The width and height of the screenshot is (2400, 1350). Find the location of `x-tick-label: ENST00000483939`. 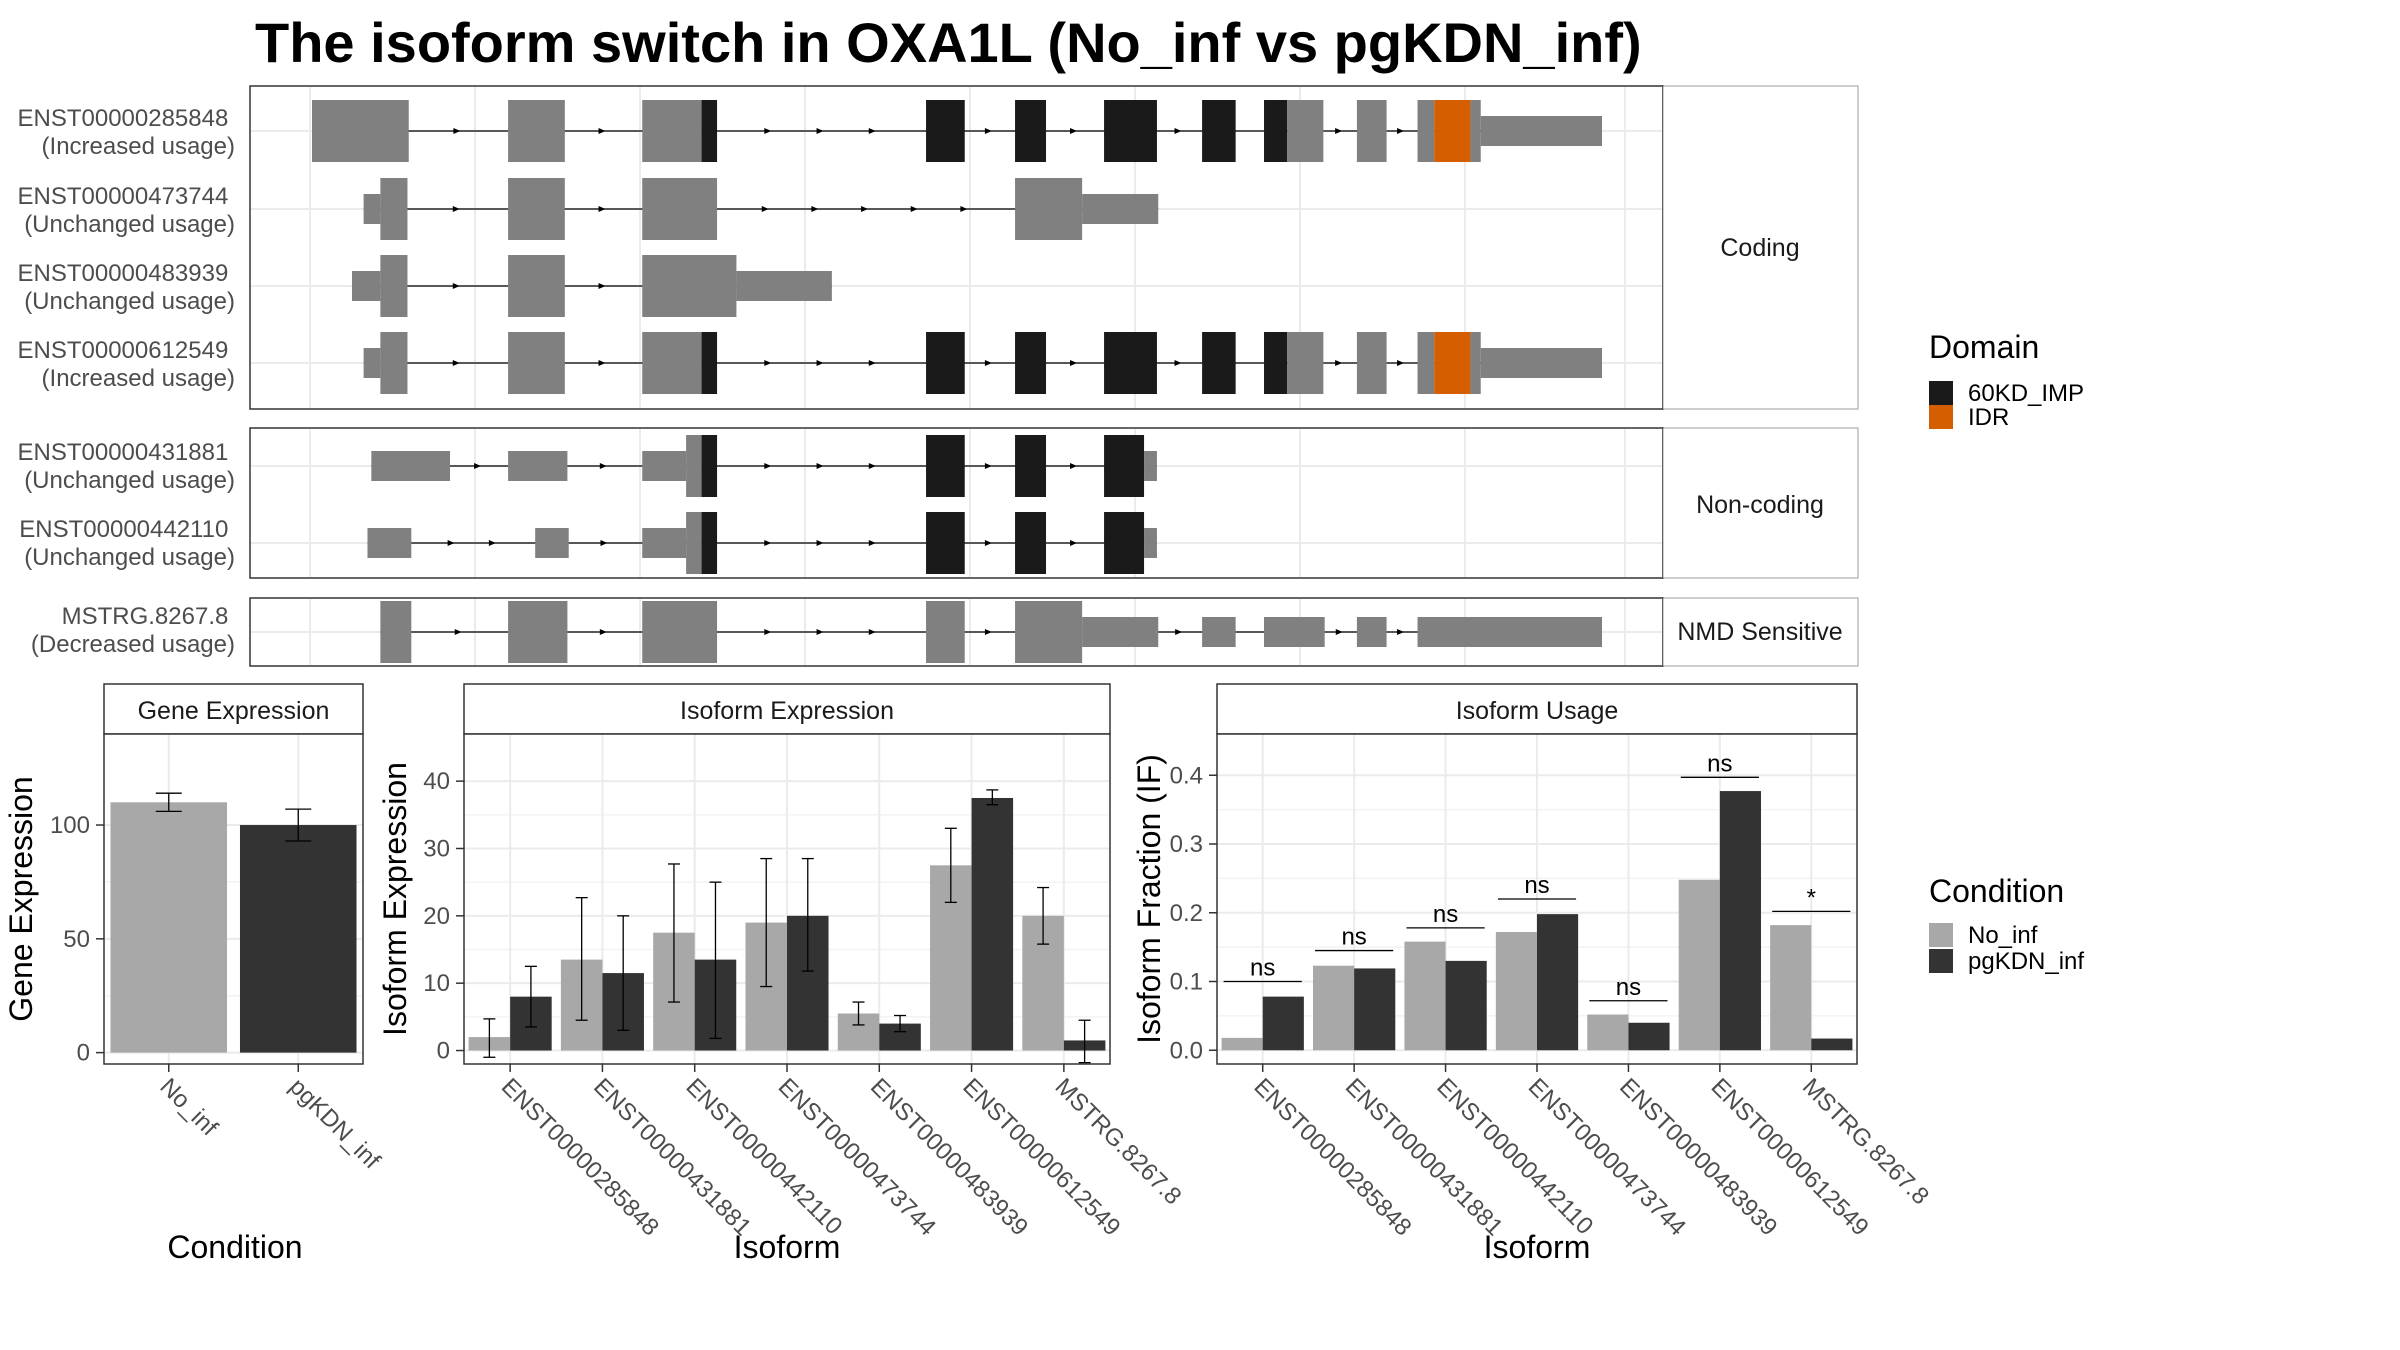

x-tick-label: ENST00000483939 is located at coordinates (1698, 1157).